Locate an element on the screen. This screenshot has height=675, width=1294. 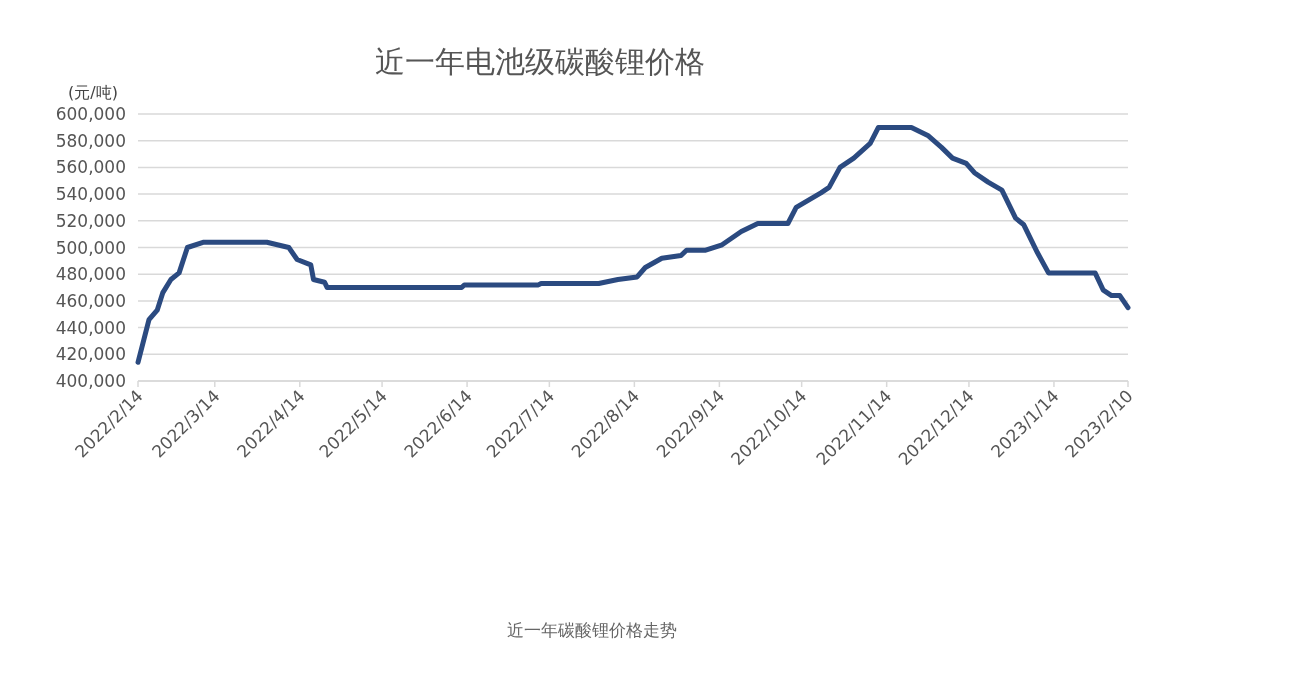
text: 近一年碳酸锂价格走势 is located at coordinates (592, 630).